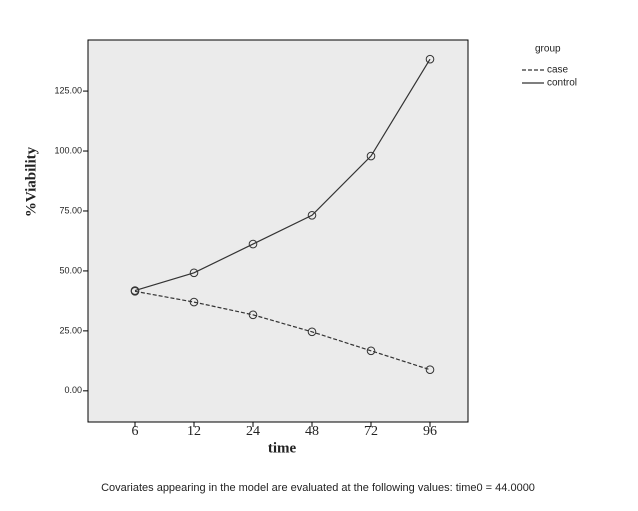 The height and width of the screenshot is (511, 638). I want to click on x-tick-label: 6, so click(135, 431).